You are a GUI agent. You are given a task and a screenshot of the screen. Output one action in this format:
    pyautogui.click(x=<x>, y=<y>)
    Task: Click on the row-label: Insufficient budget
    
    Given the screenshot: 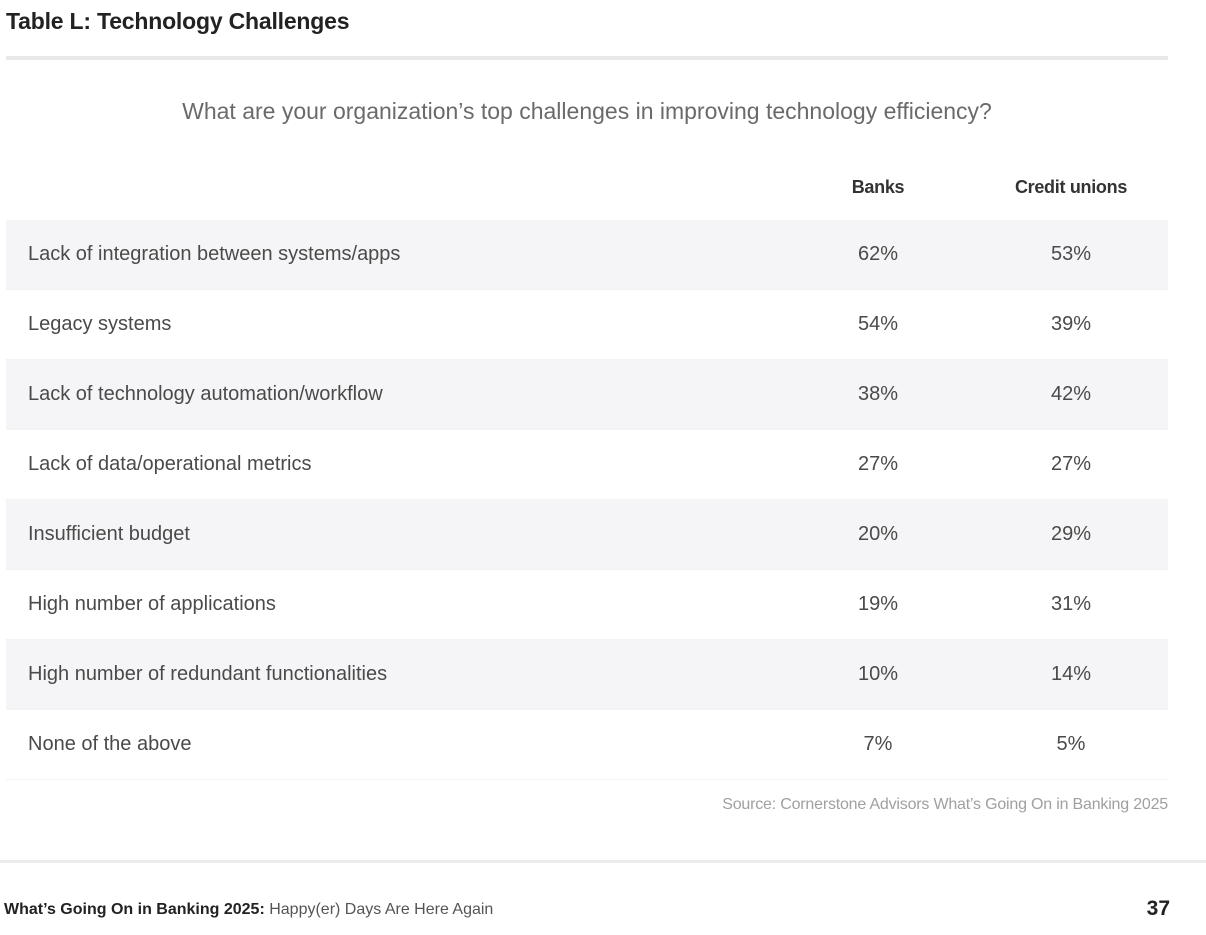 What is the action you would take?
    pyautogui.click(x=109, y=534)
    